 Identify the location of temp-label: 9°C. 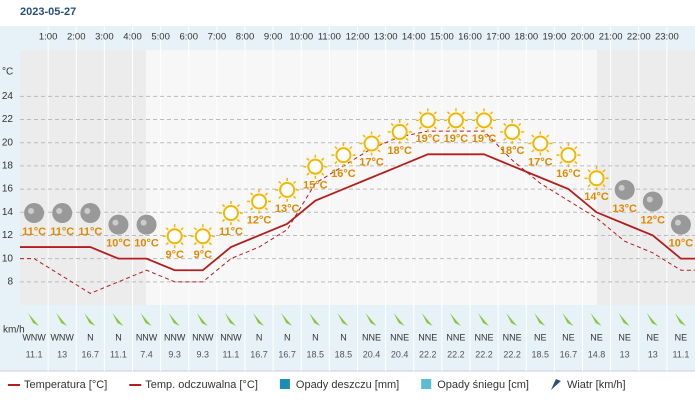
(174, 255).